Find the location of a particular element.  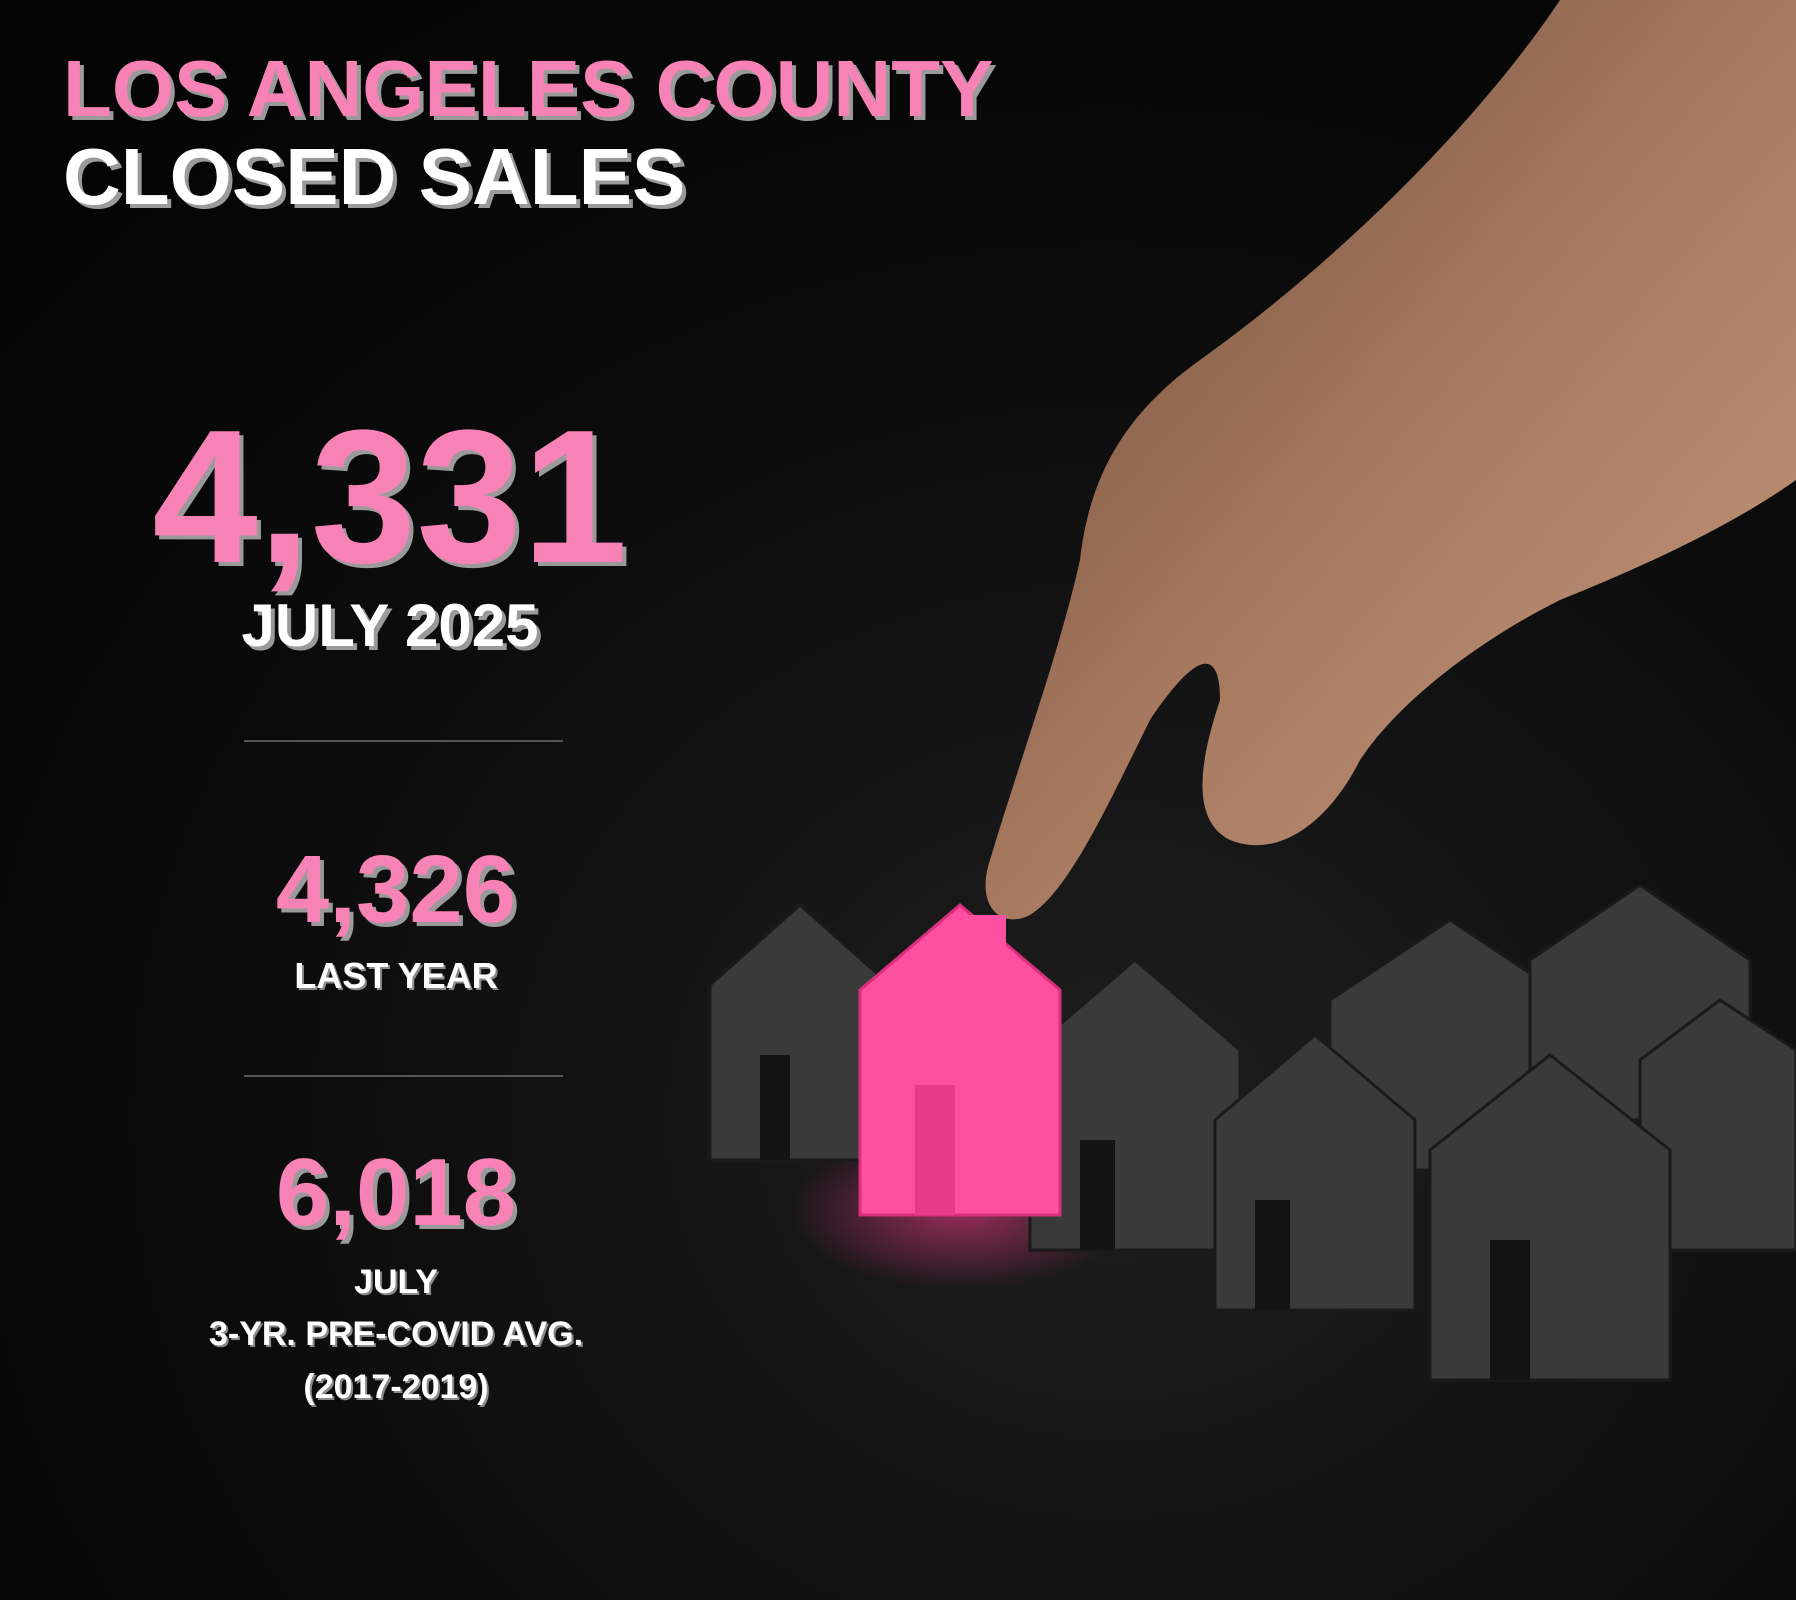

title-line-2: CLOSED SALES is located at coordinates (374, 176).